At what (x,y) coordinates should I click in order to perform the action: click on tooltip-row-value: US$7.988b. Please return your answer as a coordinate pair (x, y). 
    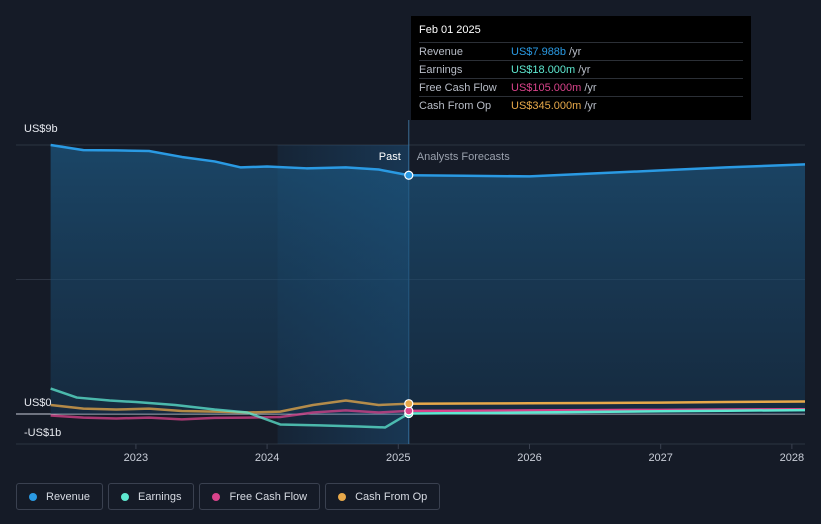
    Looking at the image, I should click on (539, 51).